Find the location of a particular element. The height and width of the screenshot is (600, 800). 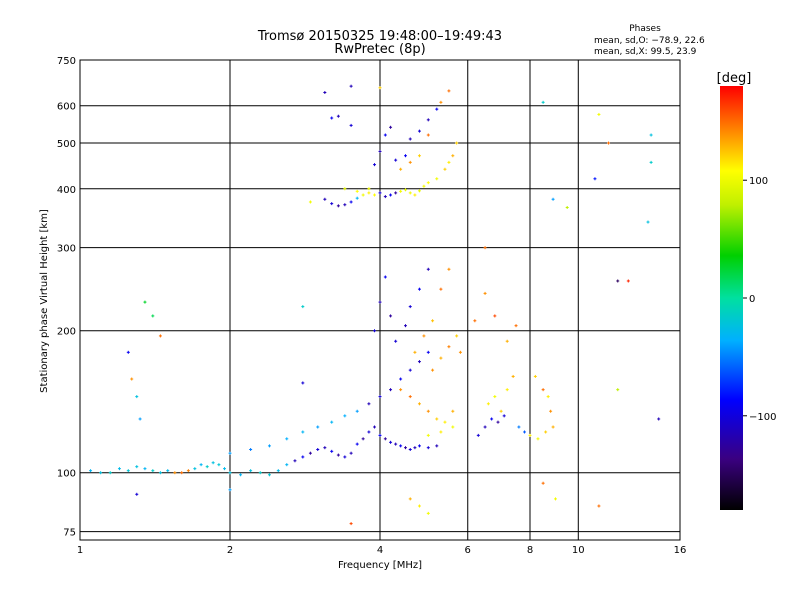

x-tick-label-6: 6 is located at coordinates (468, 550).